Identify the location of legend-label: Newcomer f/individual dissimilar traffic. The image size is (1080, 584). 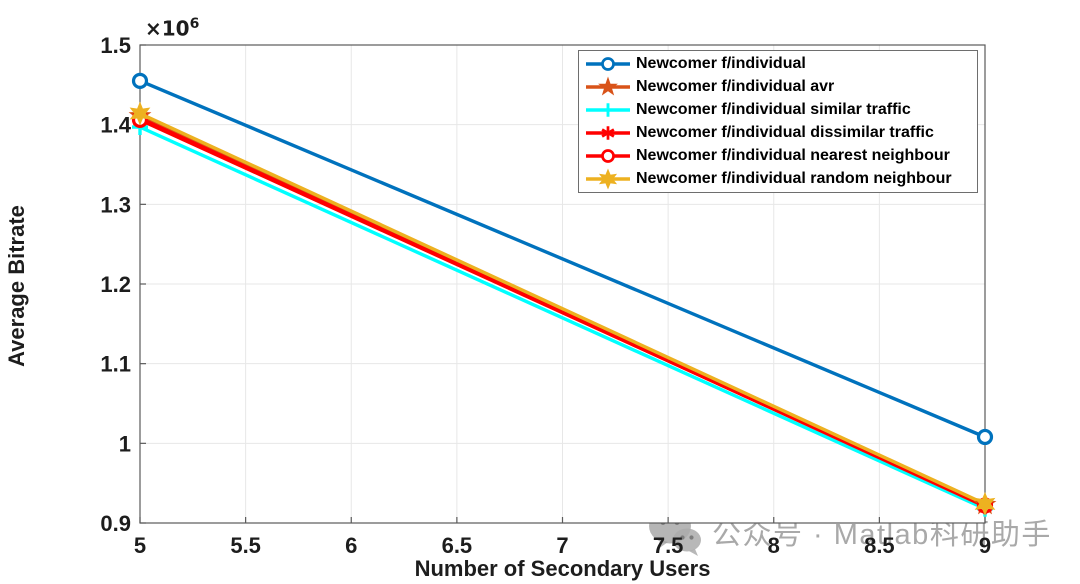
(785, 132).